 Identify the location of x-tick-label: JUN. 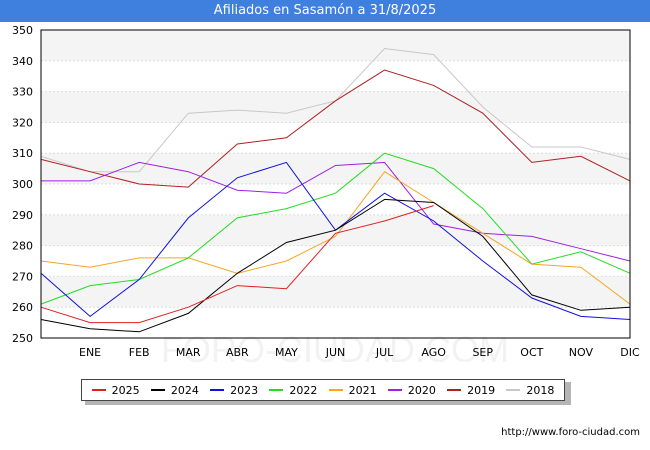
(335, 352).